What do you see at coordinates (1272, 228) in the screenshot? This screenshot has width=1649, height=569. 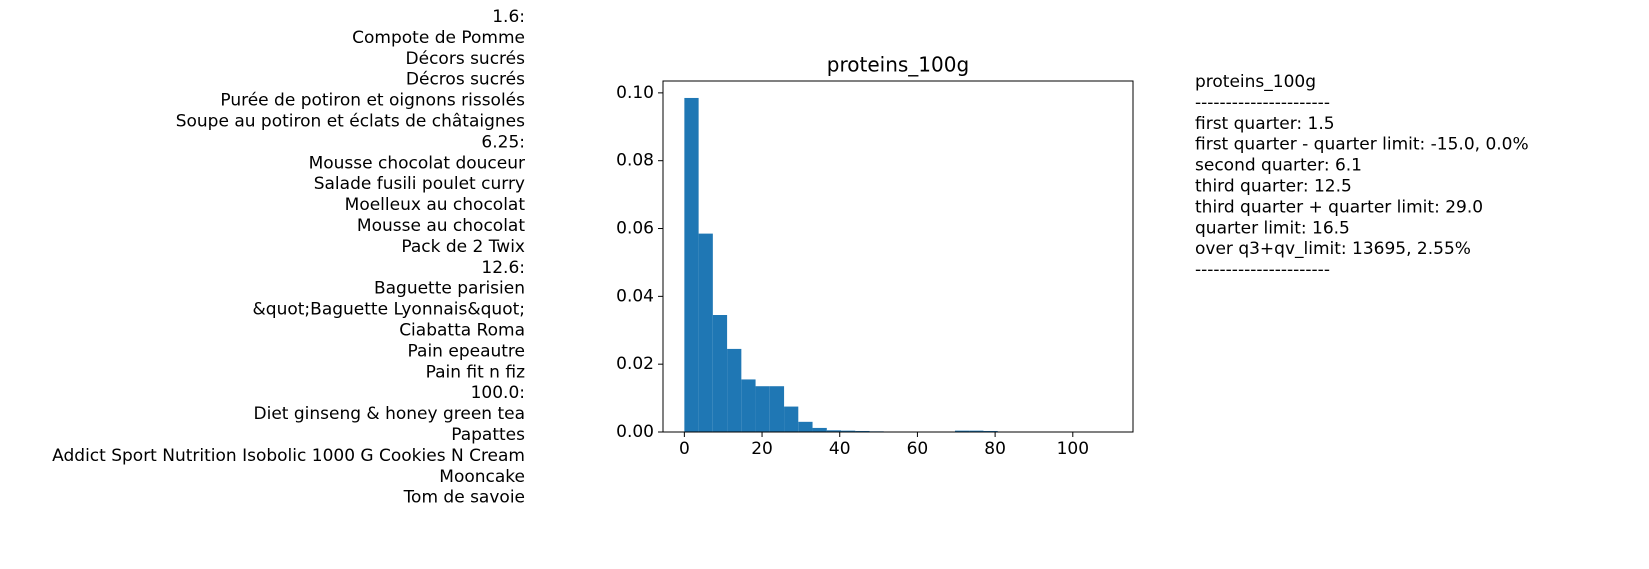 I see `right-text-line: quarter limit: 16.5` at bounding box center [1272, 228].